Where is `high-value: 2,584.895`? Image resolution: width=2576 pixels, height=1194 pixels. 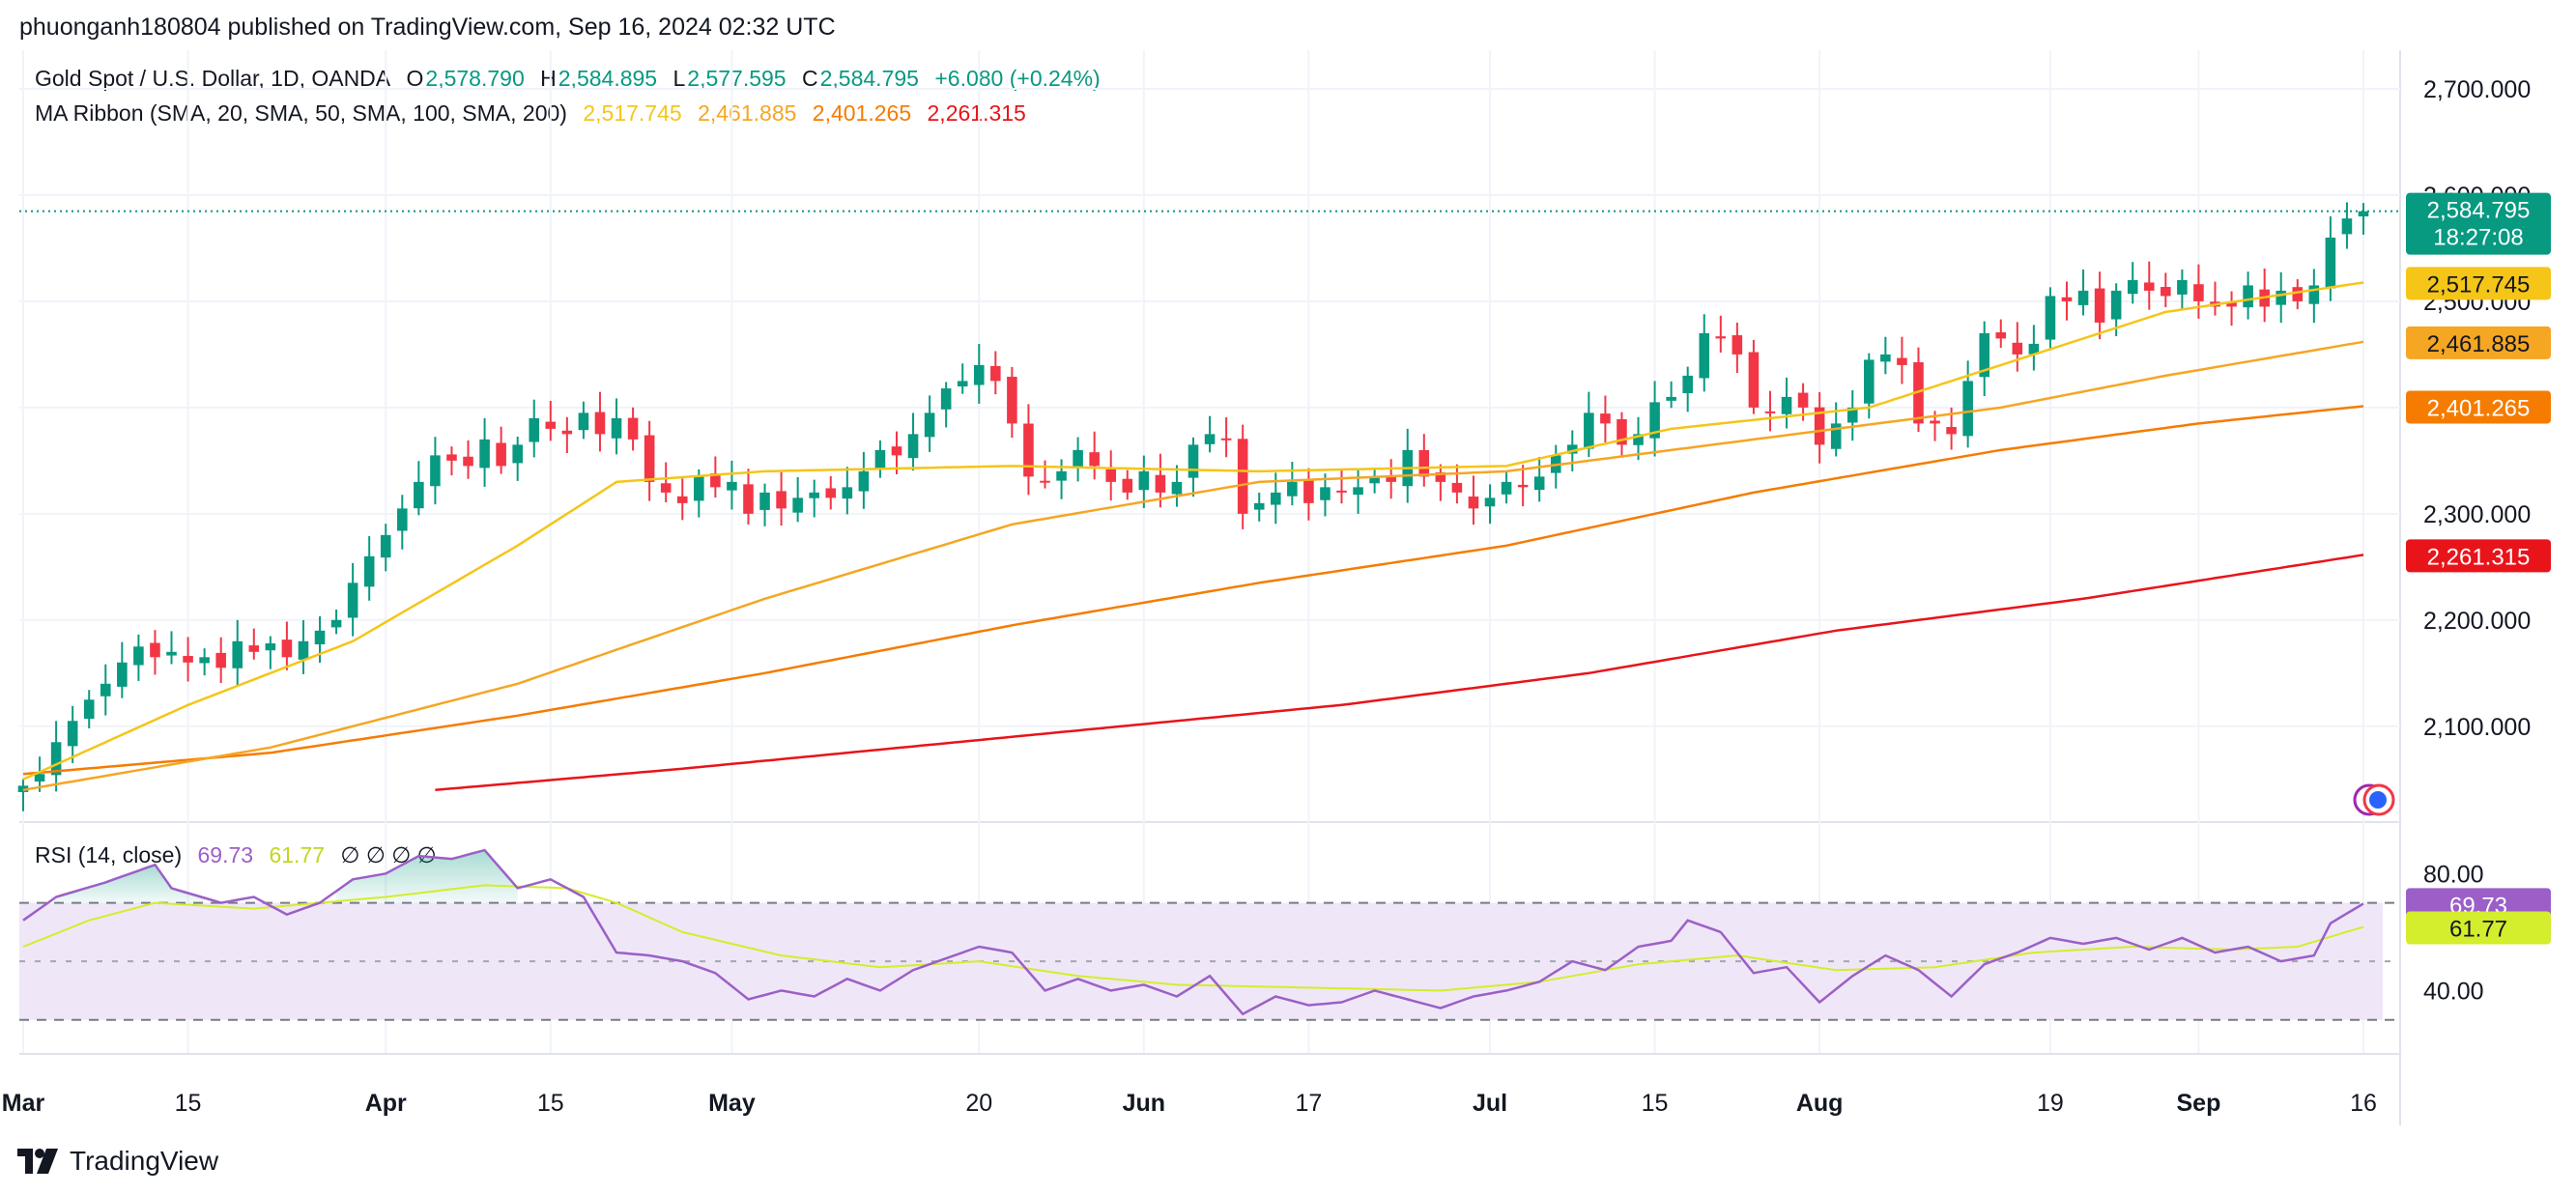 high-value: 2,584.895 is located at coordinates (608, 79).